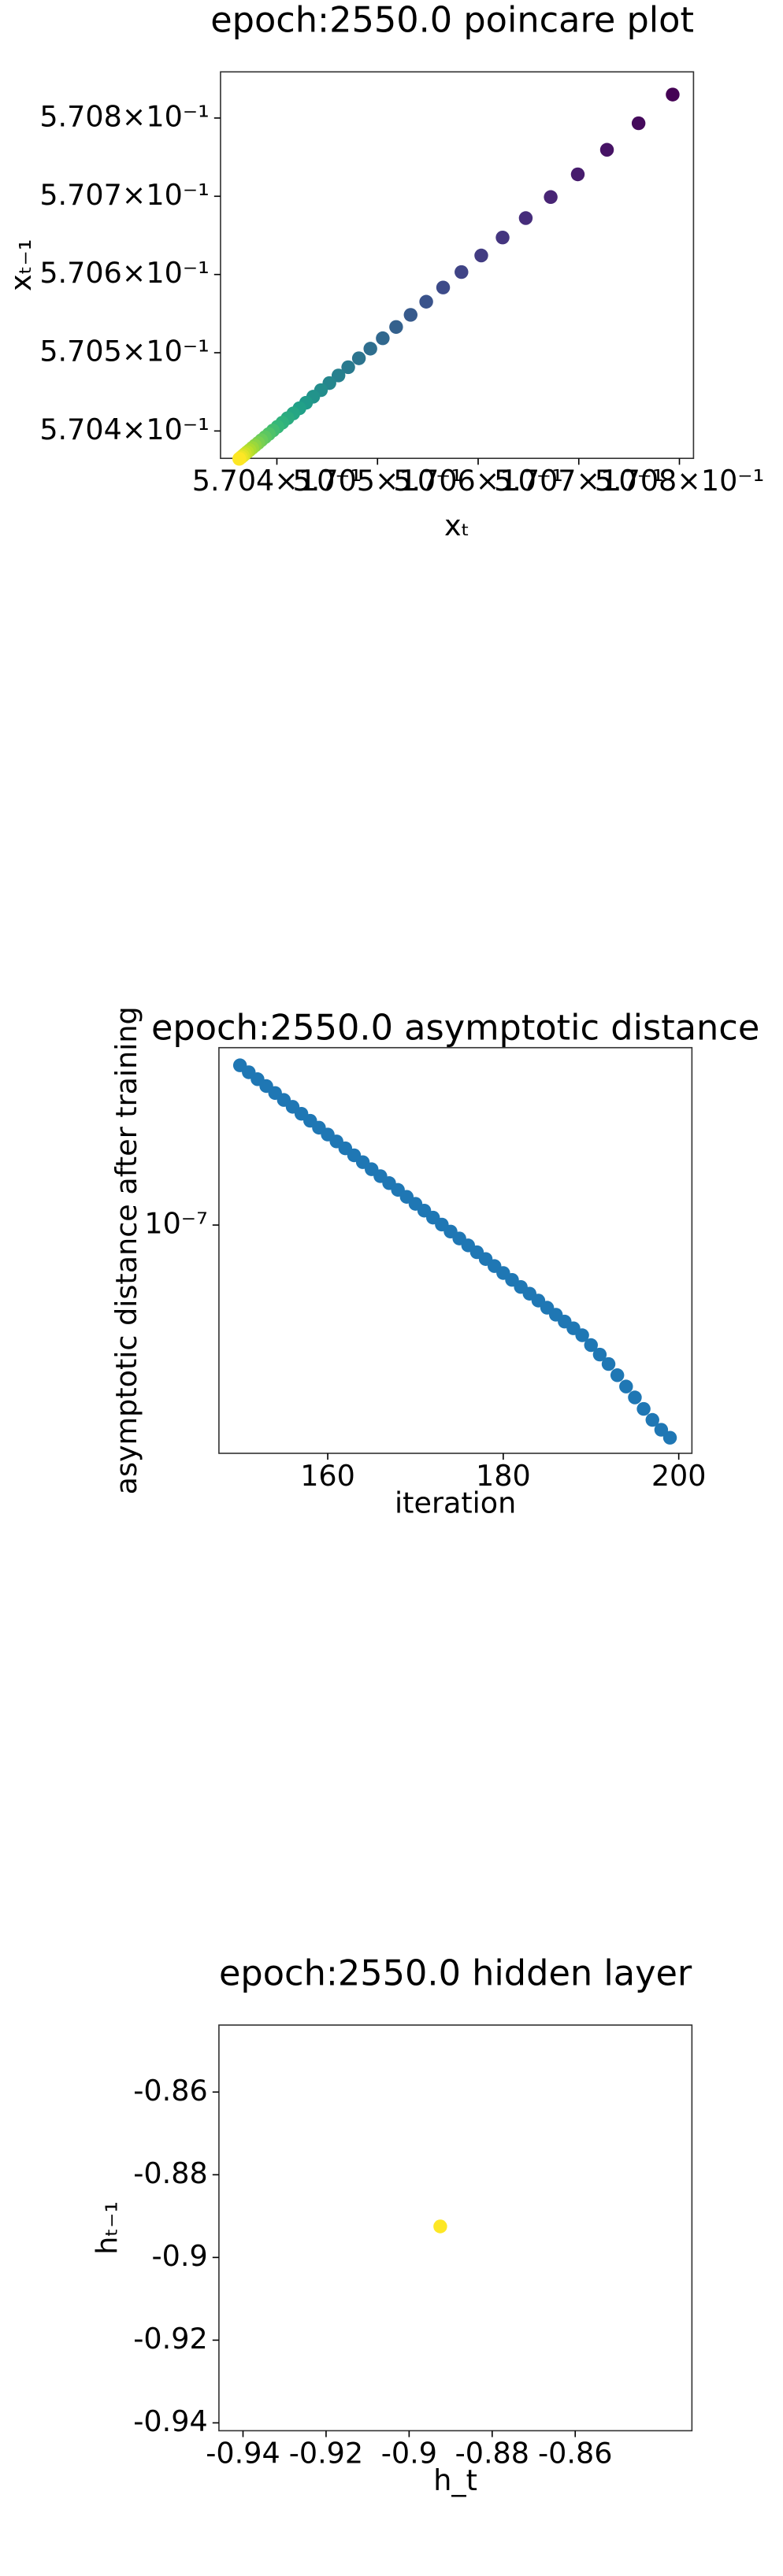 This screenshot has height=2576, width=783. I want to click on x-tick-label: 200, so click(679, 1476).